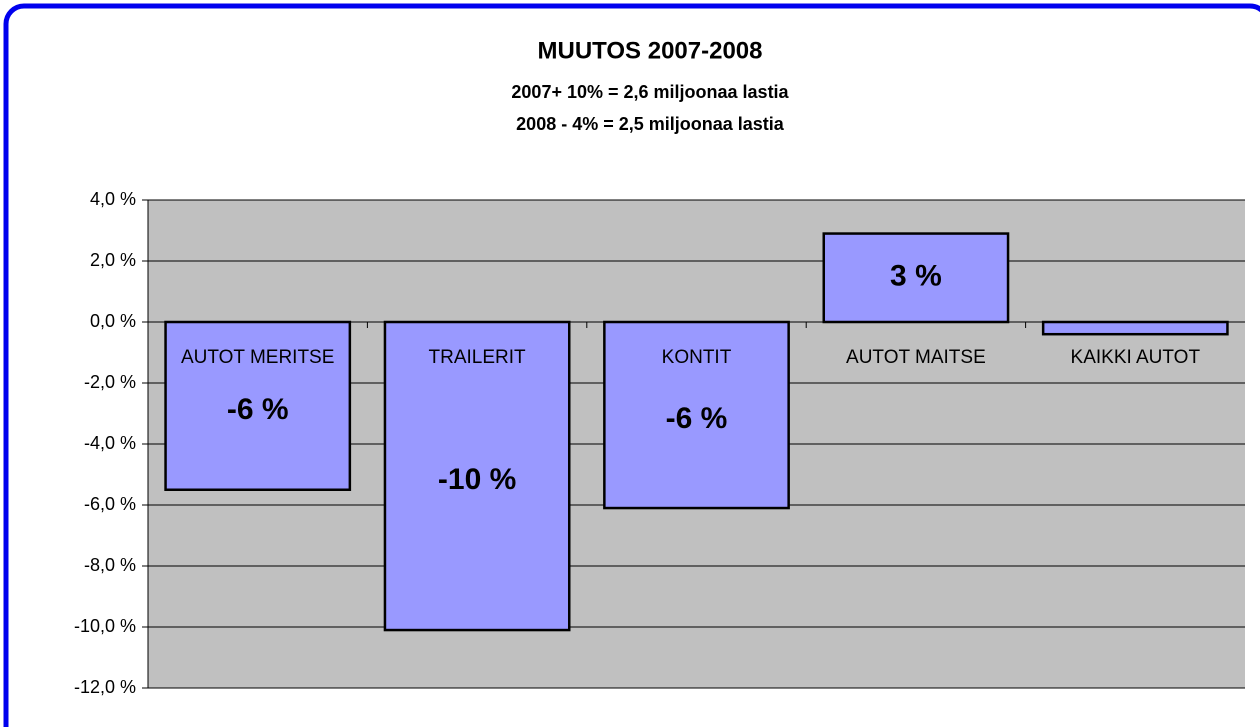  What do you see at coordinates (105, 626) in the screenshot?
I see `y-tick-label: -10,0 %` at bounding box center [105, 626].